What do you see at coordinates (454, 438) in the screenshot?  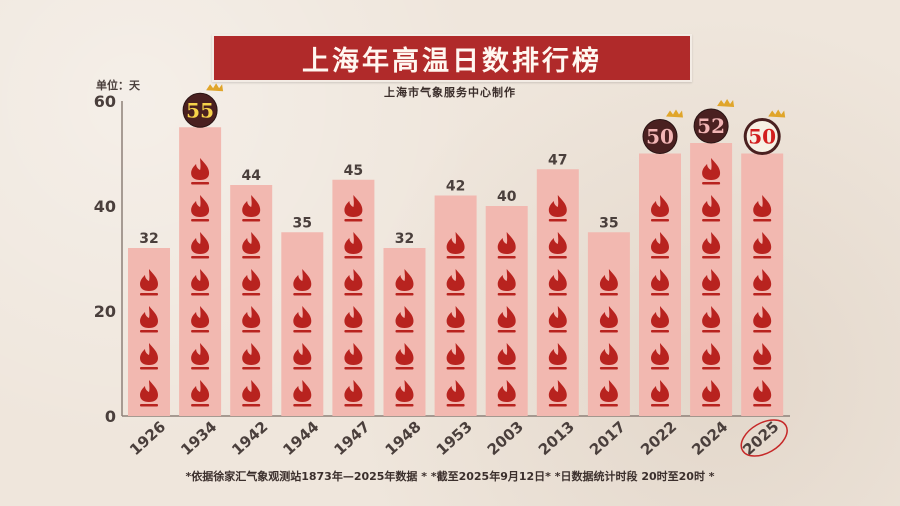 I see `x-tick-label: 1953` at bounding box center [454, 438].